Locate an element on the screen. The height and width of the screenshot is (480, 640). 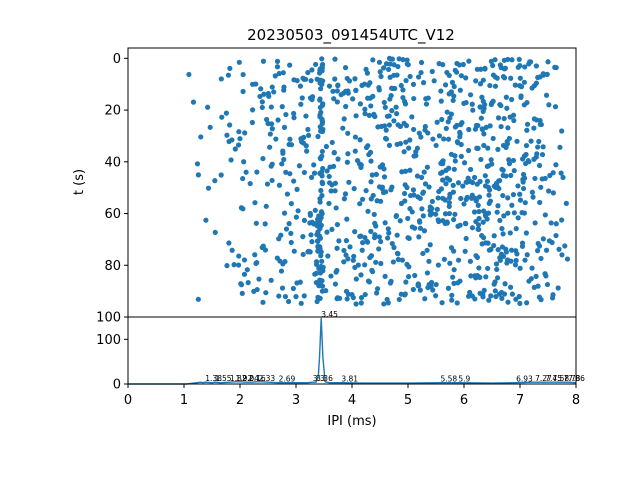
histogram-peak-label: 2.33 is located at coordinates (266, 378).